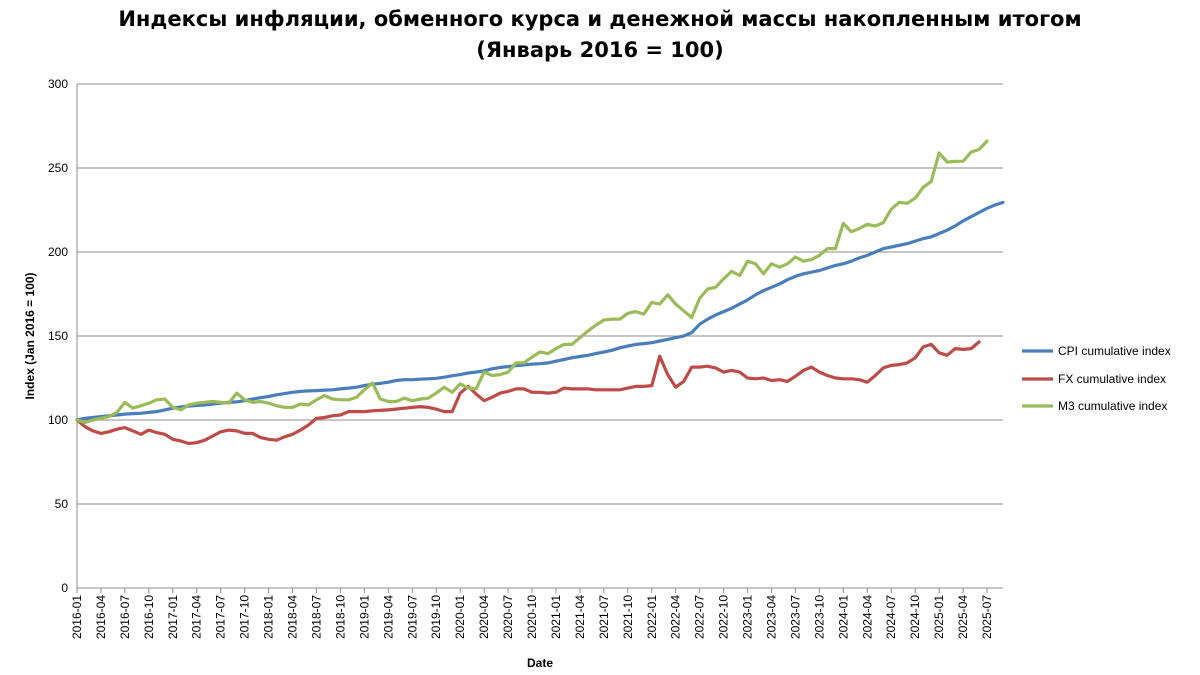  I want to click on x-tick-label: 2024-04, so click(867, 617).